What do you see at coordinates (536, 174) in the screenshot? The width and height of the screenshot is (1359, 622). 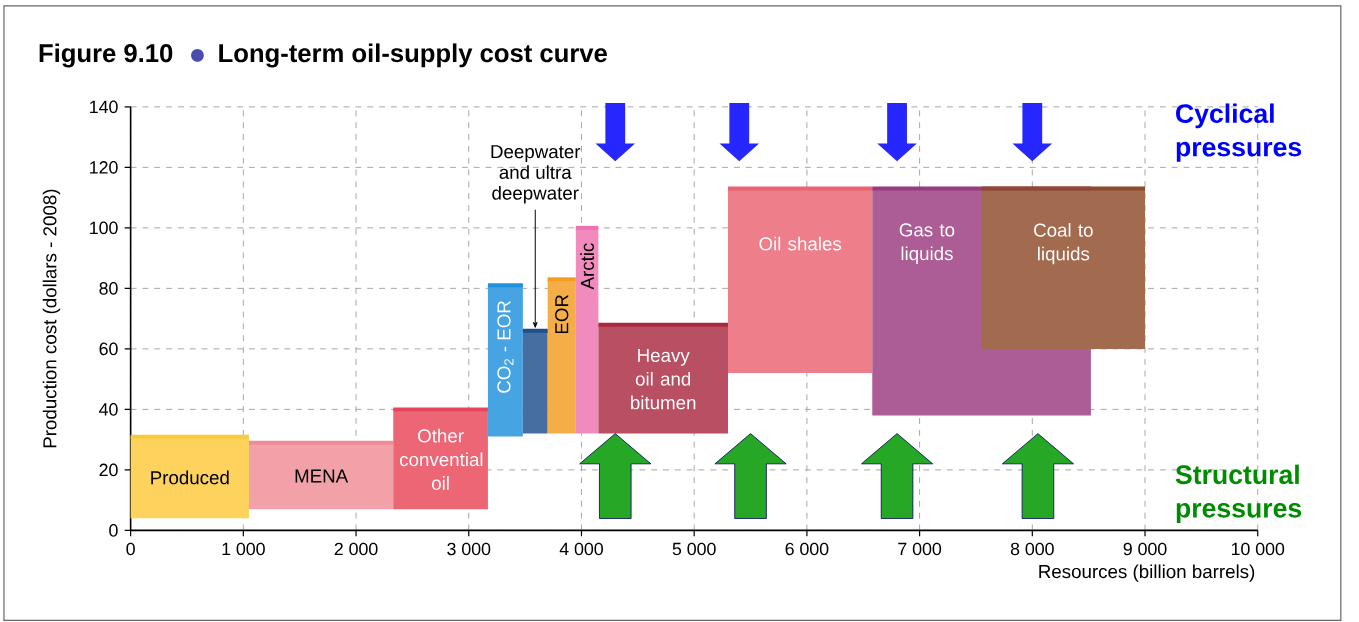 I see `annotation: Deepwater and ultra deepwater` at bounding box center [536, 174].